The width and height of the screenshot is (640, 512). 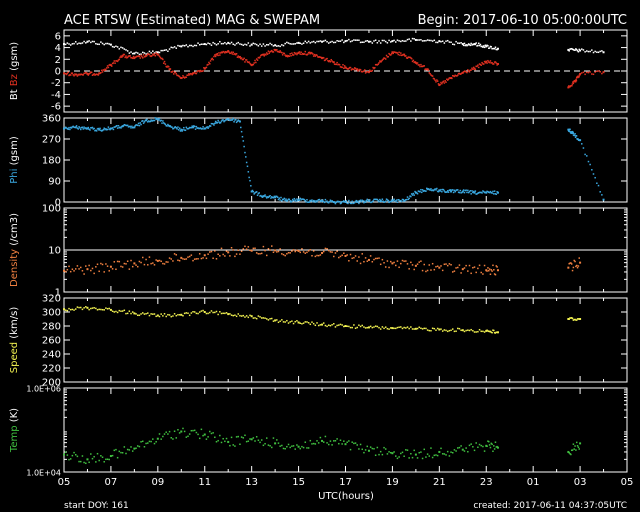 I want to click on y-axis-label-part: (/cm3), so click(x=14, y=231).